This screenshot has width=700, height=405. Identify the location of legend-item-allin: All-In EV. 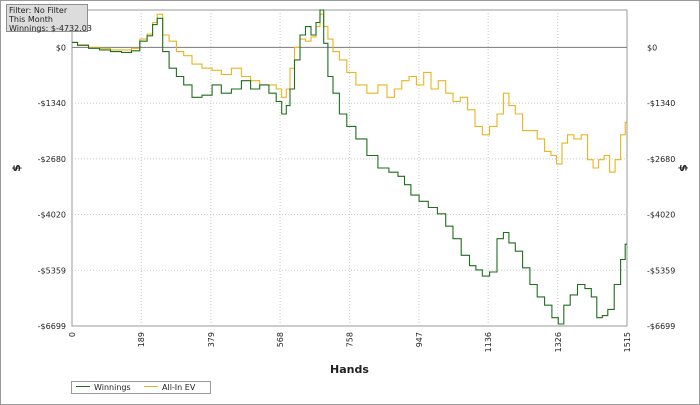
(169, 388).